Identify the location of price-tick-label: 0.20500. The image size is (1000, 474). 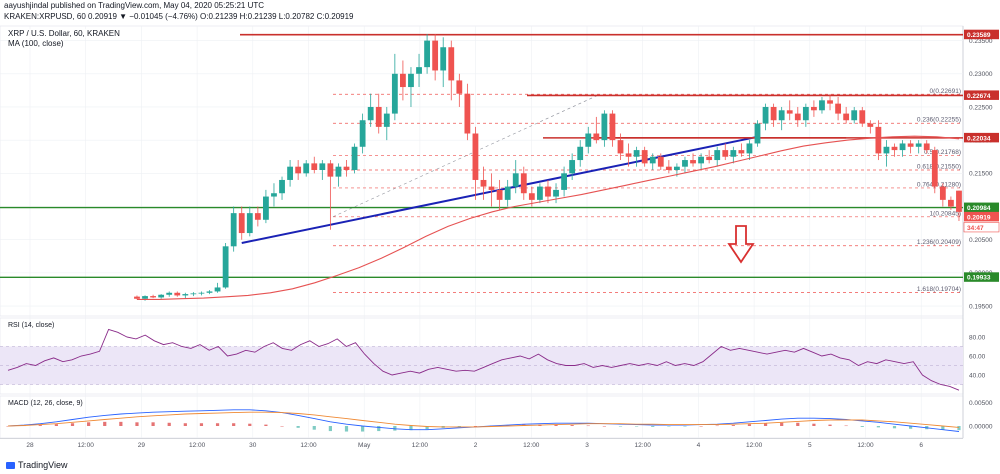
(981, 240).